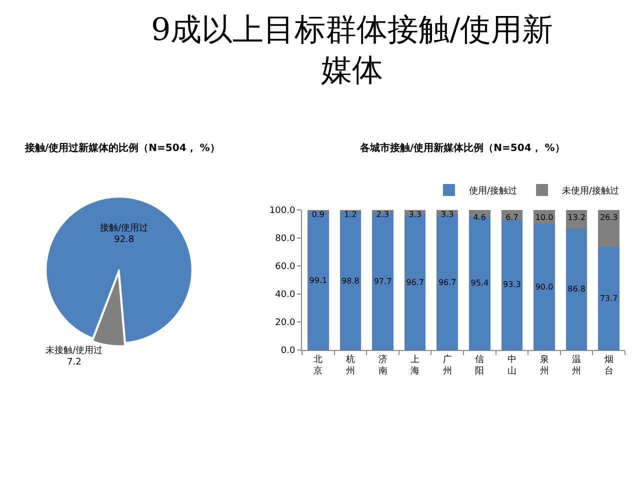 This screenshot has width=640, height=479. Describe the element at coordinates (447, 365) in the screenshot. I see `x-tick-label: 广州` at that location.